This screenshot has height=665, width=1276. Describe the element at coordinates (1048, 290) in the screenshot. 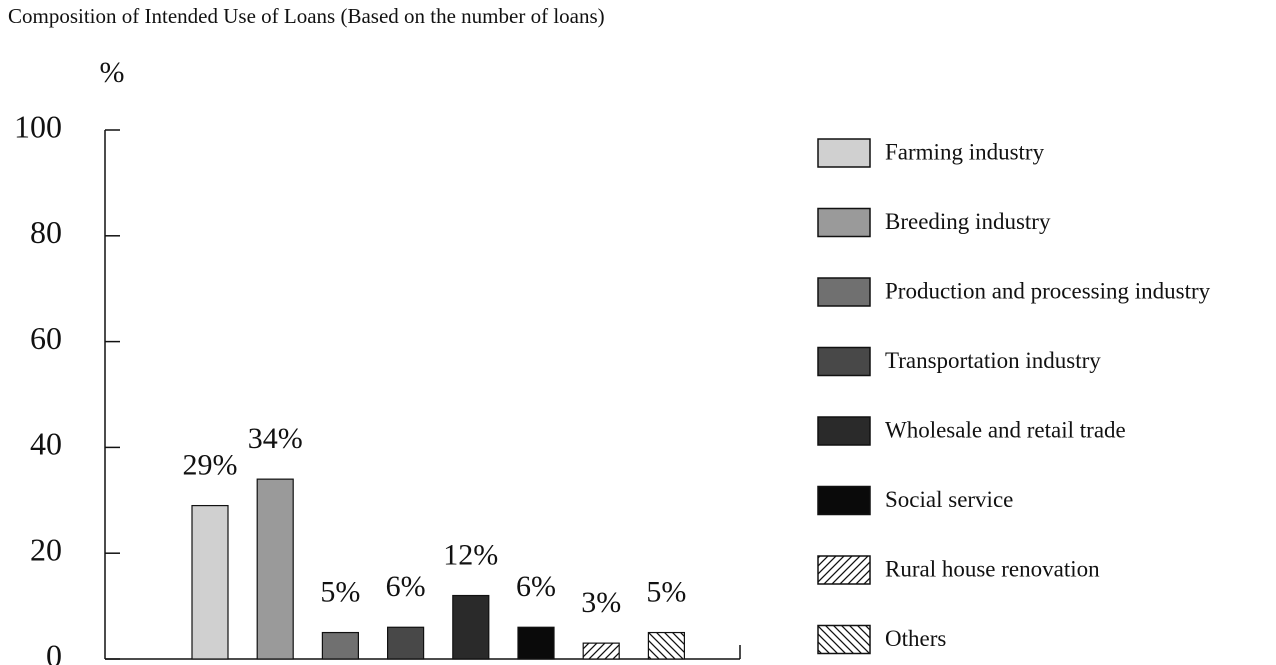

I see `legend-label: Production and processing industry` at that location.